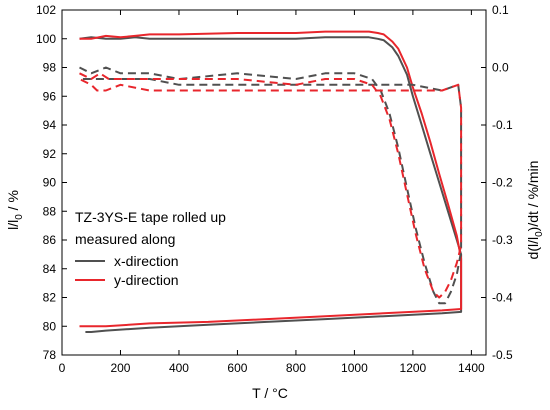 The height and width of the screenshot is (410, 550). Describe the element at coordinates (19, 217) in the screenshot. I see `y-left-title-subscript: 0` at that location.